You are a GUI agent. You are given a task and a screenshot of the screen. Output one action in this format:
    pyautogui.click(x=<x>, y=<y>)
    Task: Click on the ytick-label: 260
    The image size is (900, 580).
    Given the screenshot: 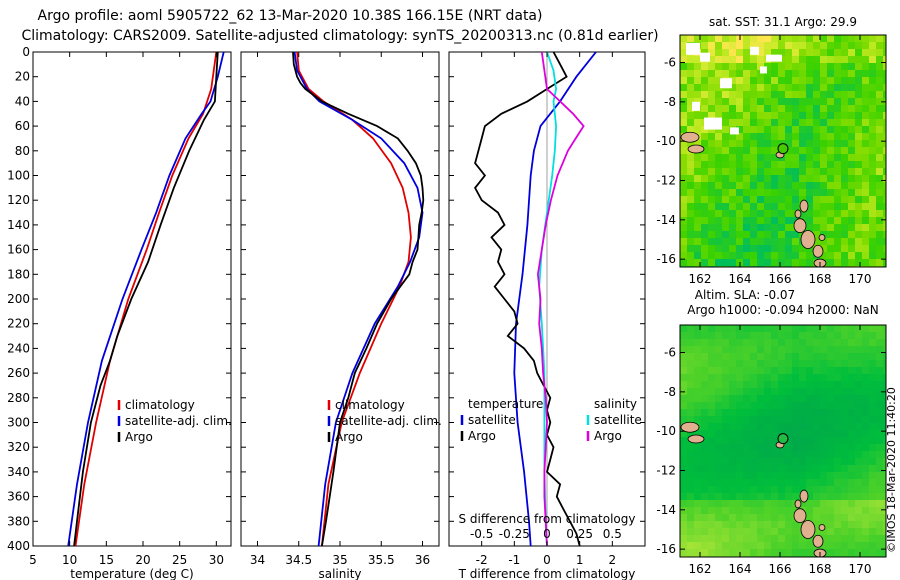 What is the action you would take?
    pyautogui.click(x=18, y=373)
    